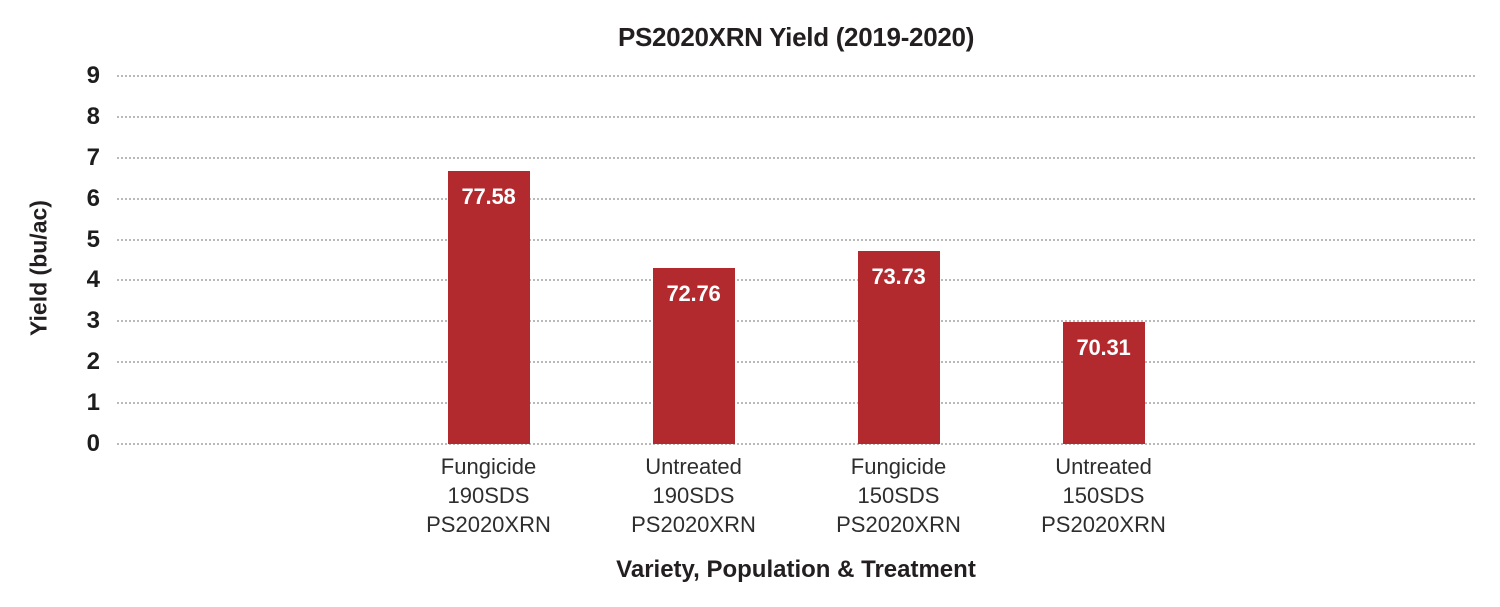 Image resolution: width=1500 pixels, height=607 pixels. I want to click on category-label: Untreated 150SDS PS2020XRN, so click(1103, 495).